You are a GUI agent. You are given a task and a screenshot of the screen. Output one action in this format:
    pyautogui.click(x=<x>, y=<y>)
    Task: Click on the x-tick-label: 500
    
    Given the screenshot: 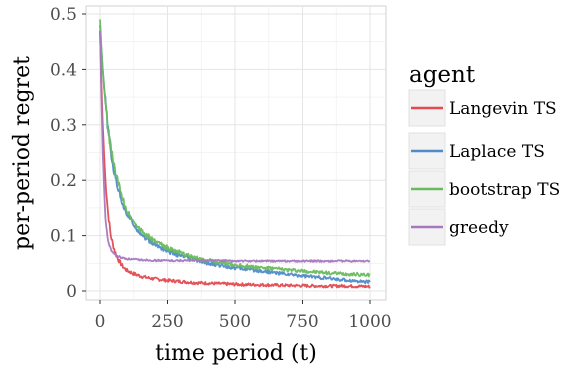 What is the action you would take?
    pyautogui.click(x=235, y=322)
    